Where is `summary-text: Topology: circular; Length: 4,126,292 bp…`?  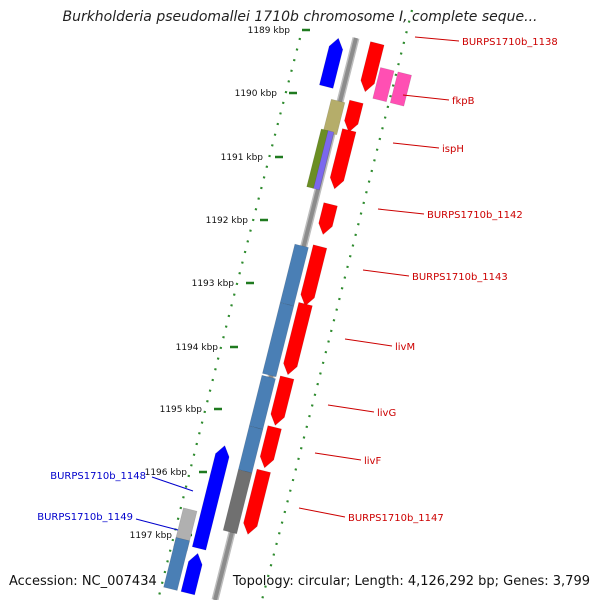 summary-text: Topology: circular; Length: 4,126,292 bp… is located at coordinates (411, 581).